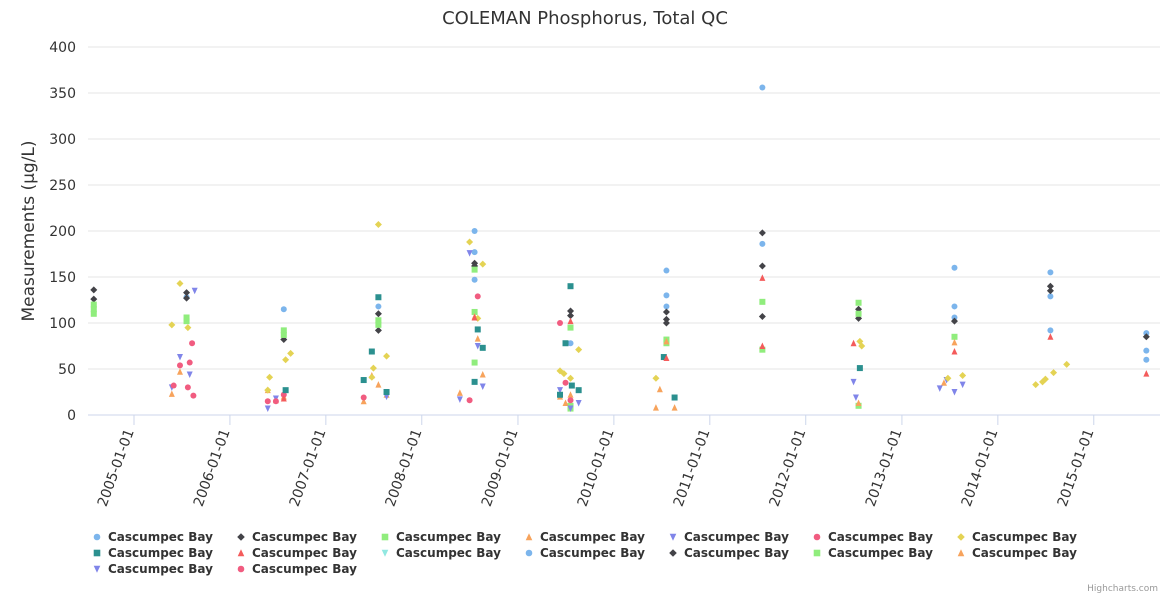 The width and height of the screenshot is (1170, 600). What do you see at coordinates (596, 468) in the screenshot?
I see `x-tick-label: 2010-01-01` at bounding box center [596, 468].